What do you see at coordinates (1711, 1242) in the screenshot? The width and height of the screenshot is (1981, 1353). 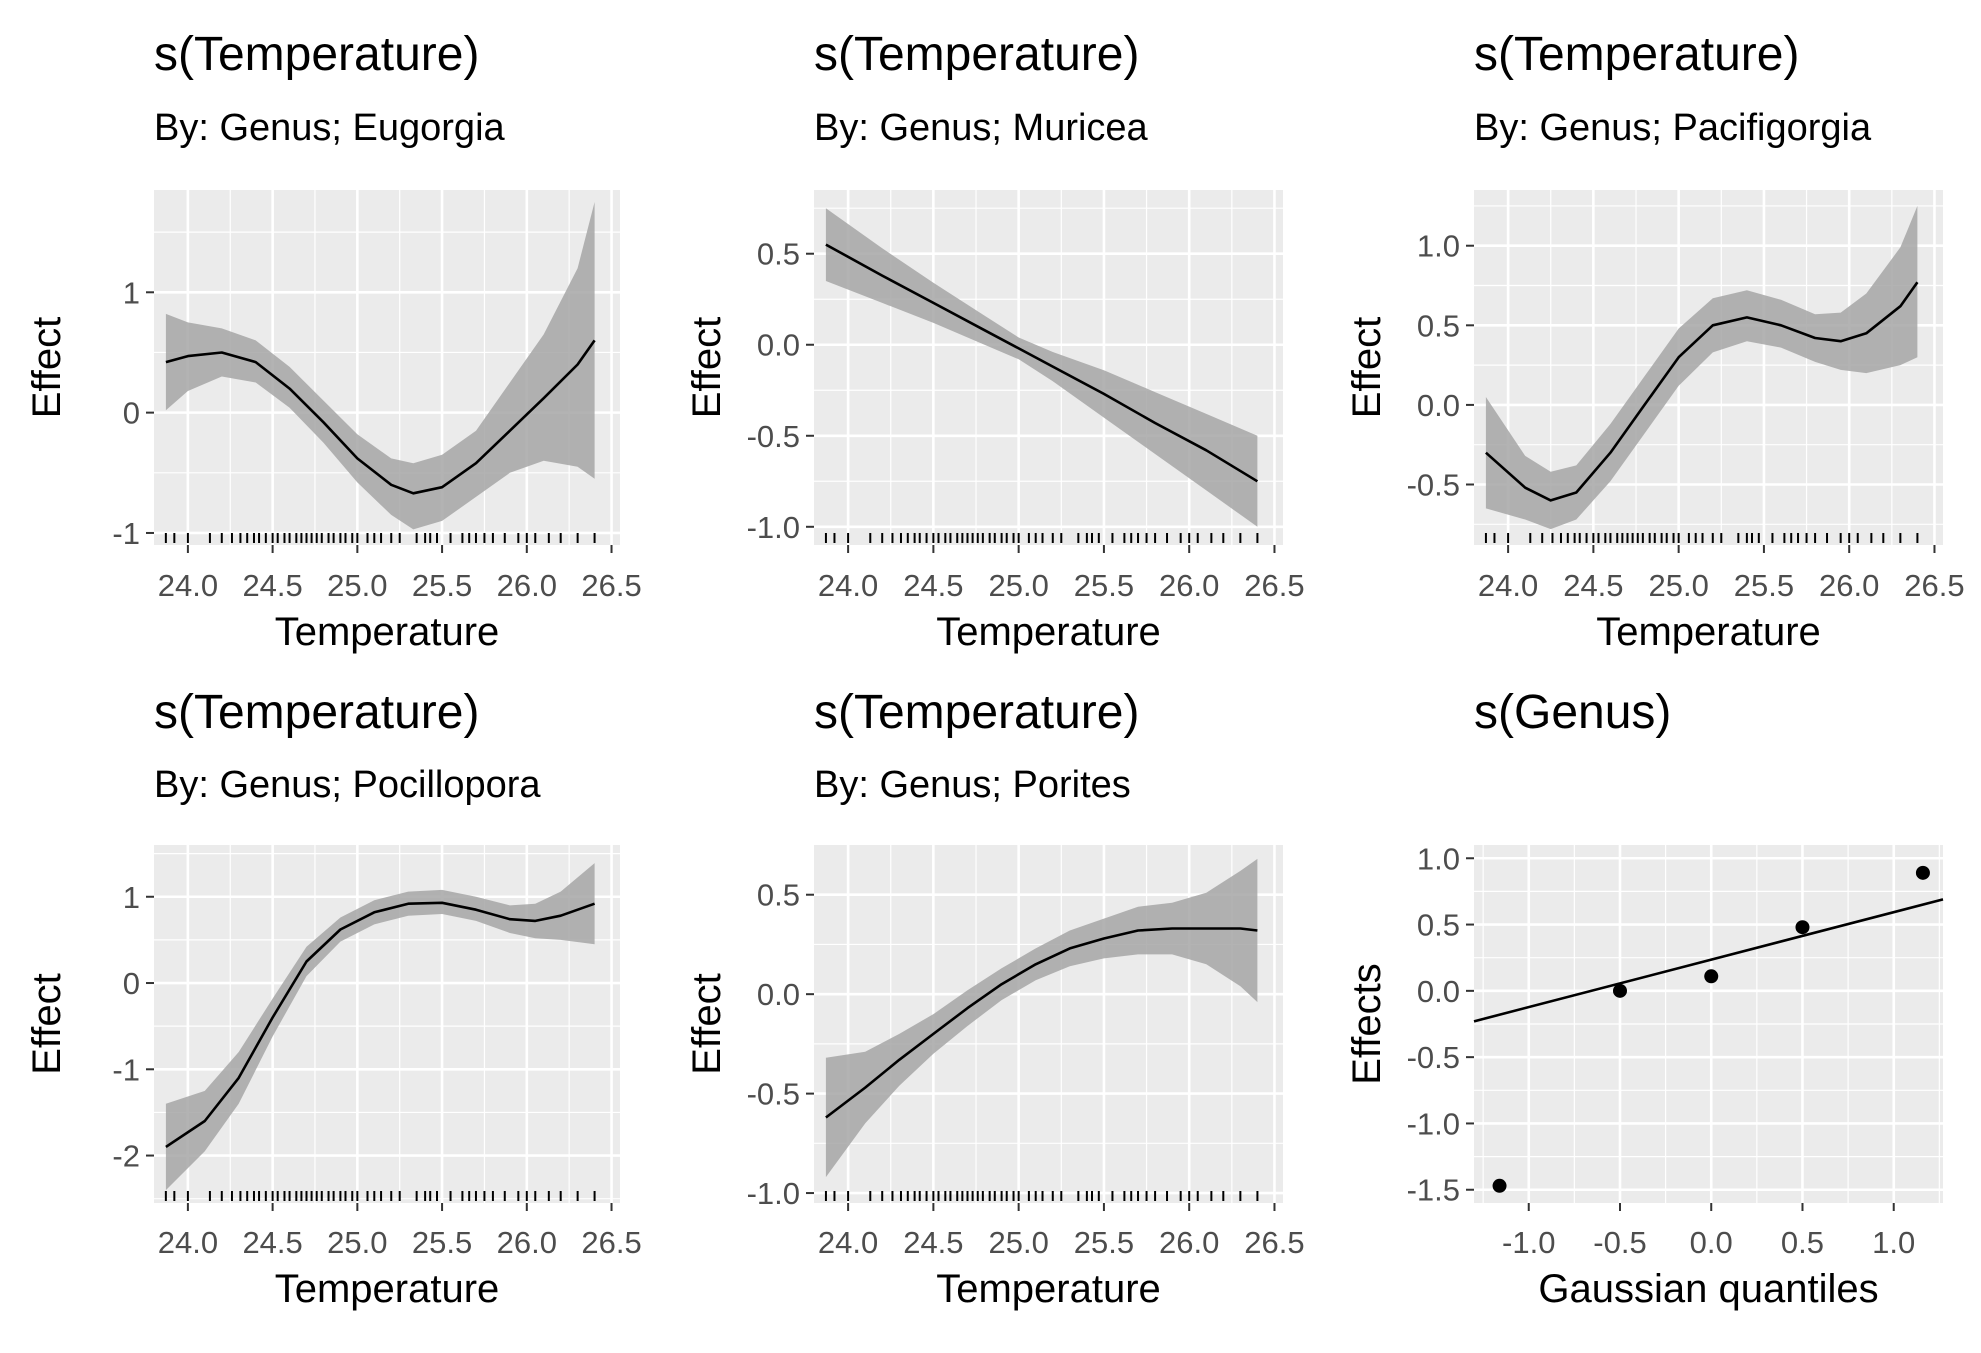 I see `x-tick-label: 0.0` at bounding box center [1711, 1242].